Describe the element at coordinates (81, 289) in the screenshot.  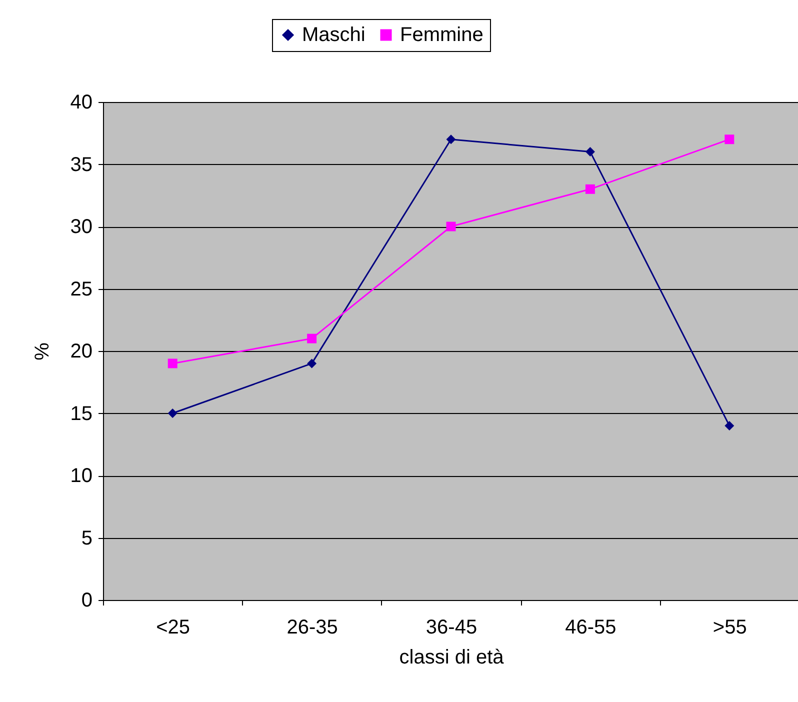
I see `y-tick-label: 25` at that location.